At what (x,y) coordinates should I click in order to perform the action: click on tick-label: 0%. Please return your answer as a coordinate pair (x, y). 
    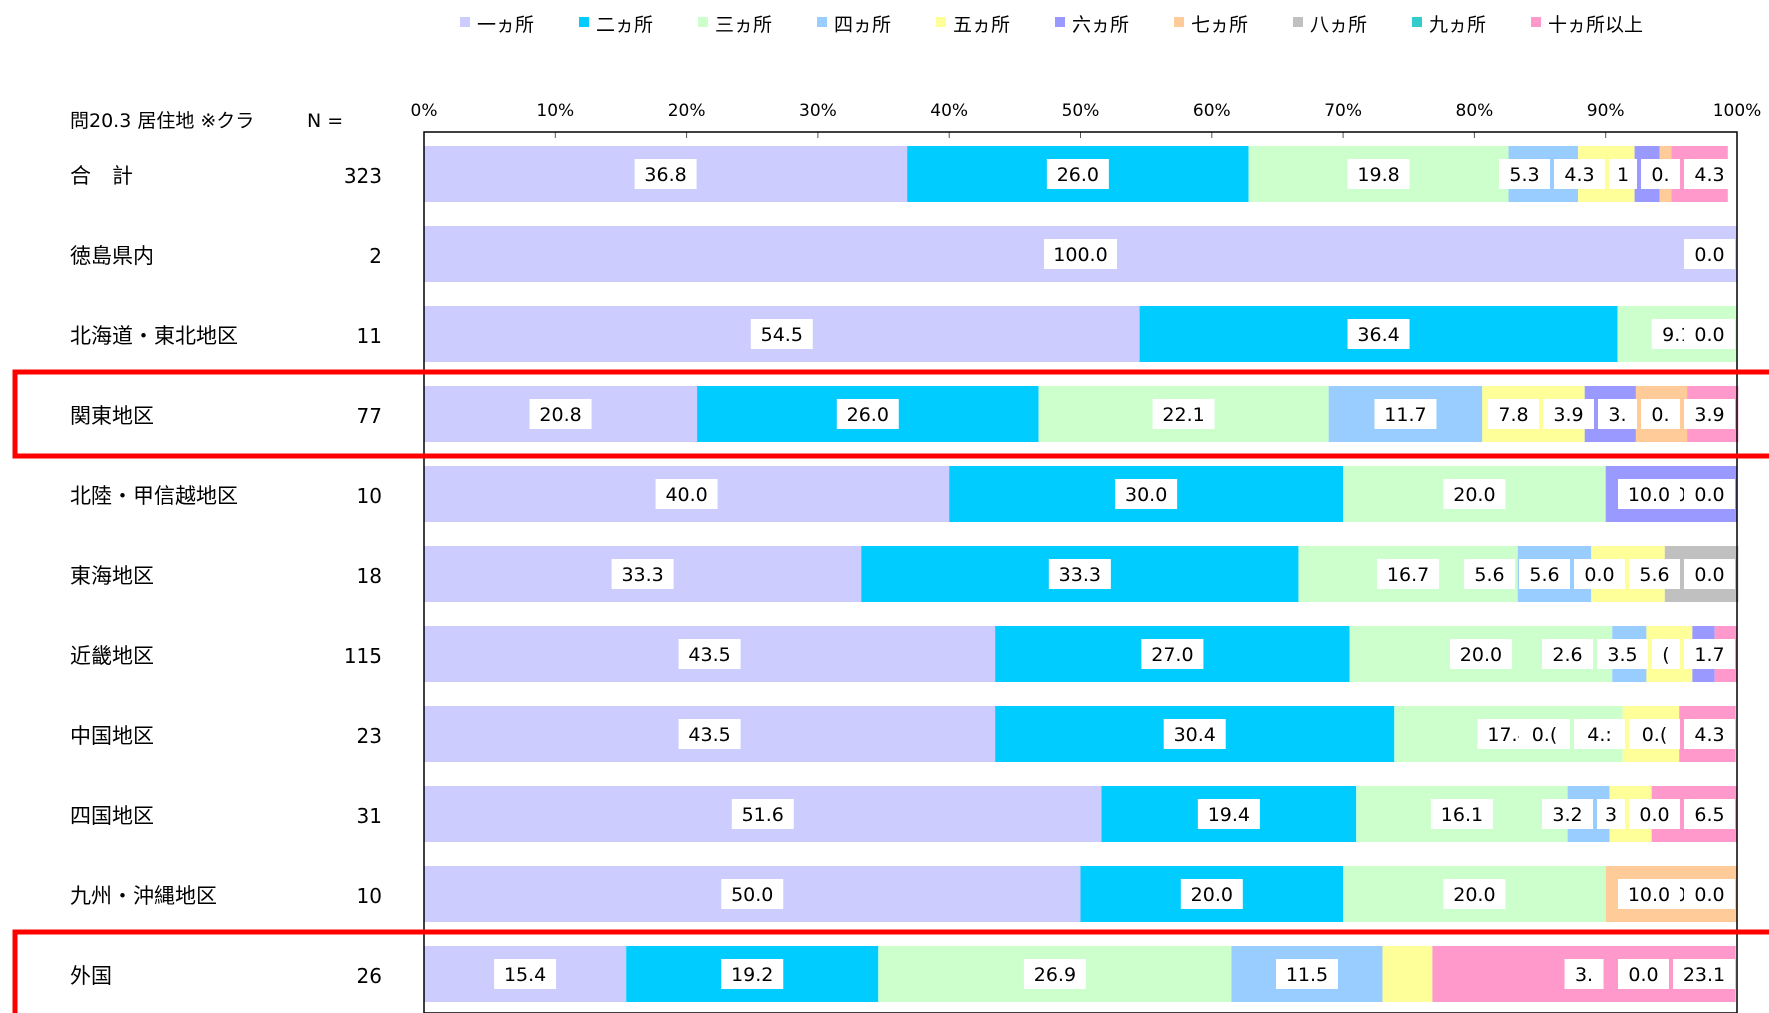
    Looking at the image, I should click on (424, 111).